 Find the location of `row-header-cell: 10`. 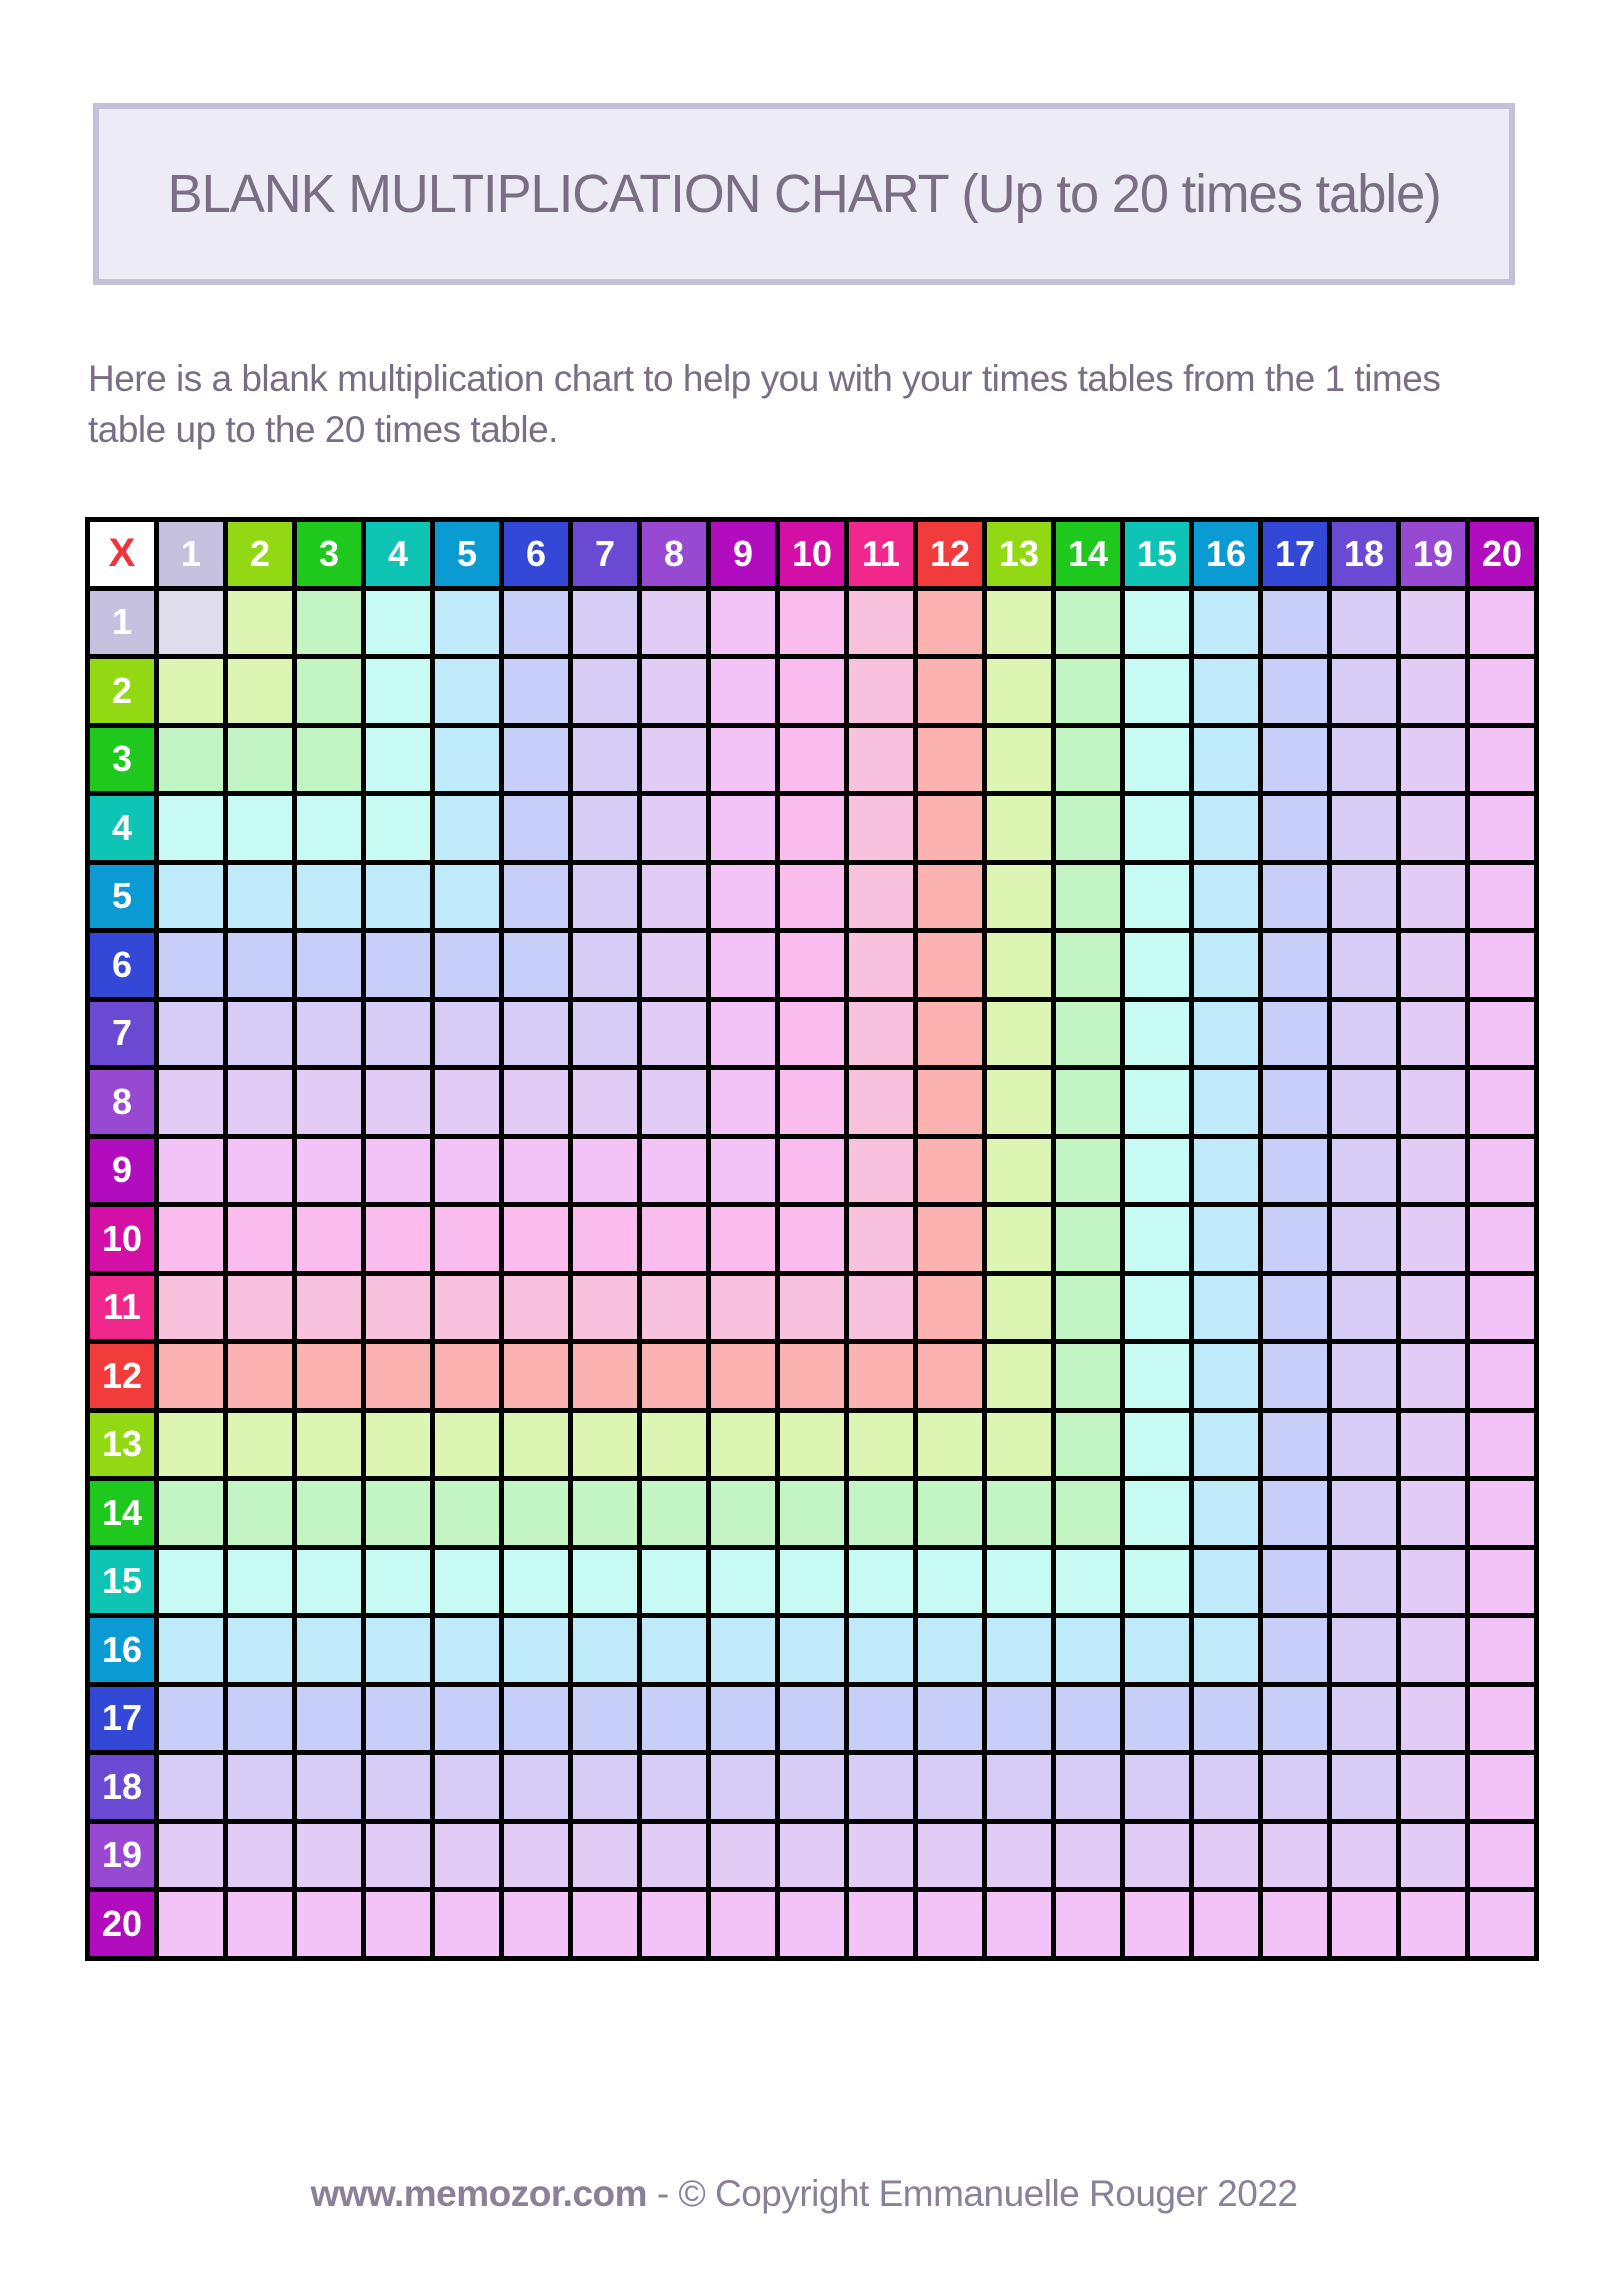

row-header-cell: 10 is located at coordinates (122, 1239).